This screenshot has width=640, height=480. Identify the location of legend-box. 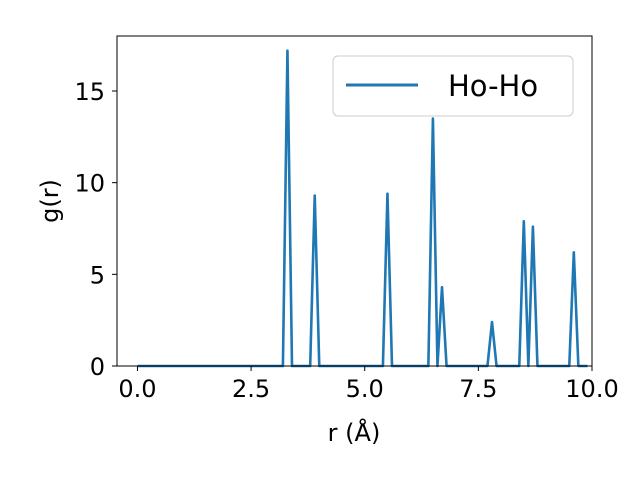
(453, 86).